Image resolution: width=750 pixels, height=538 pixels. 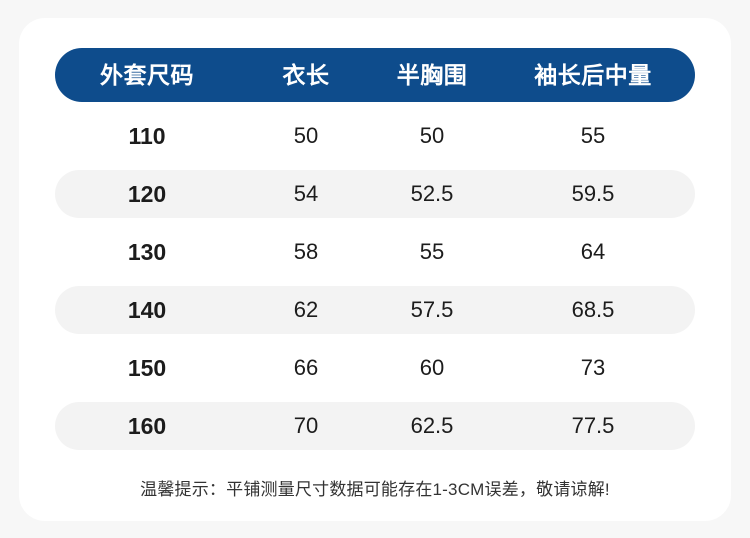 What do you see at coordinates (147, 367) in the screenshot?
I see `cell-size: 150` at bounding box center [147, 367].